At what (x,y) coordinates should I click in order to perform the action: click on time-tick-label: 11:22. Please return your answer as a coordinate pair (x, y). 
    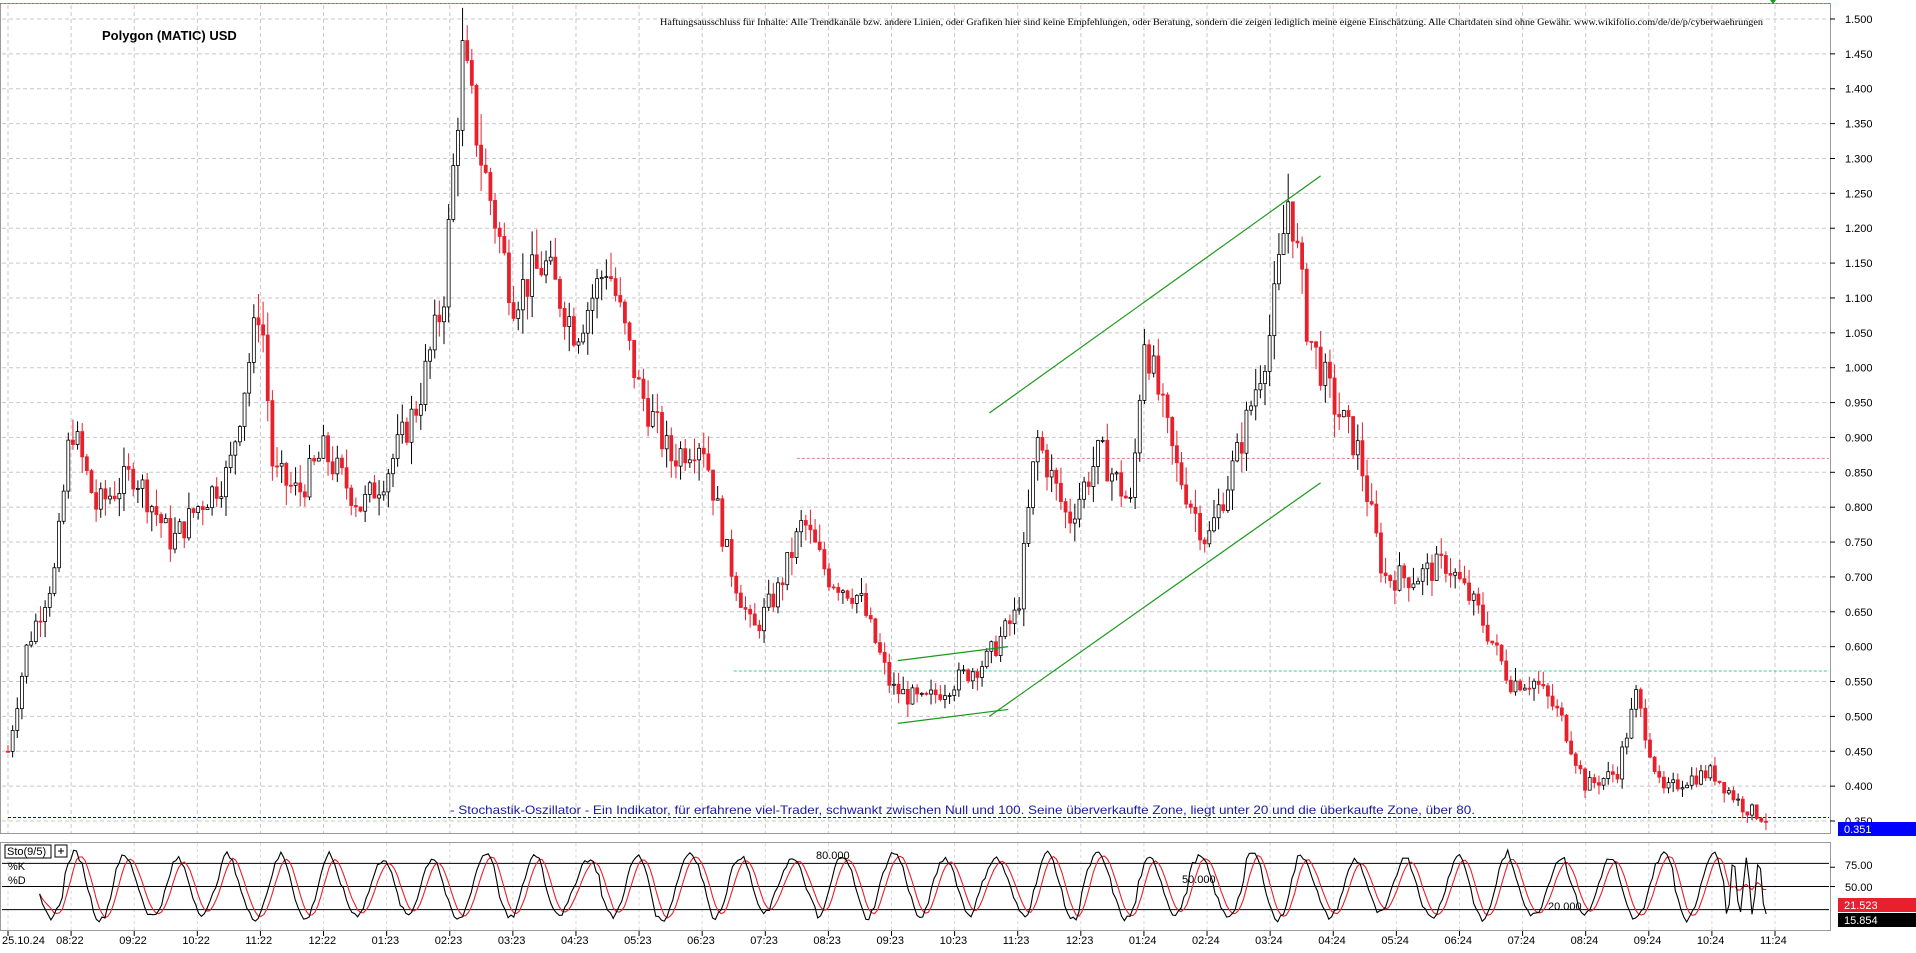
    Looking at the image, I should click on (258, 941).